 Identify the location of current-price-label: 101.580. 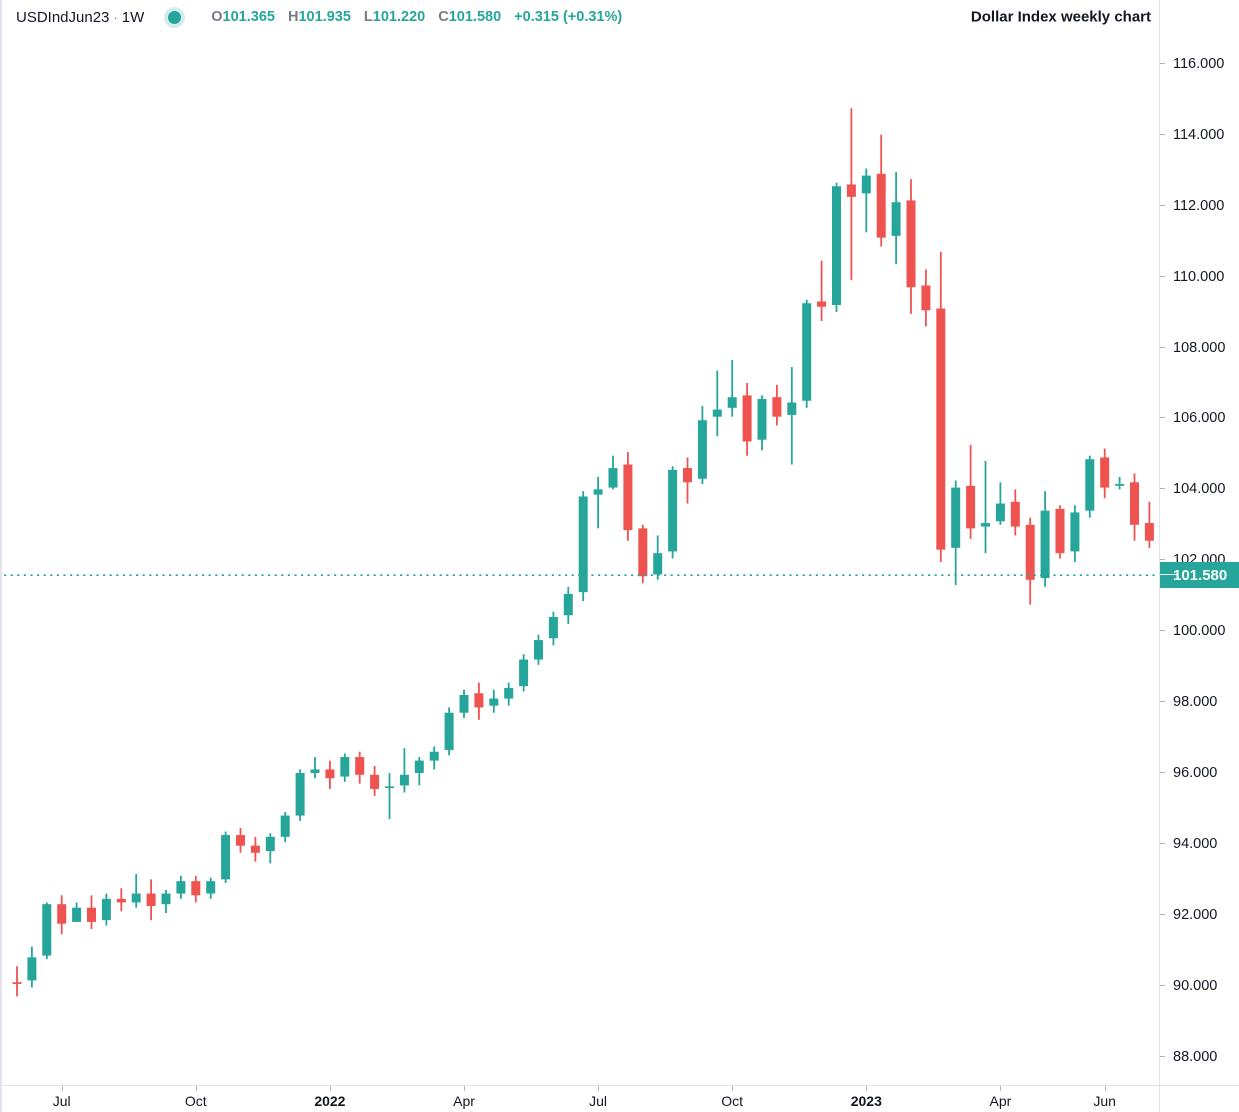
(1200, 575).